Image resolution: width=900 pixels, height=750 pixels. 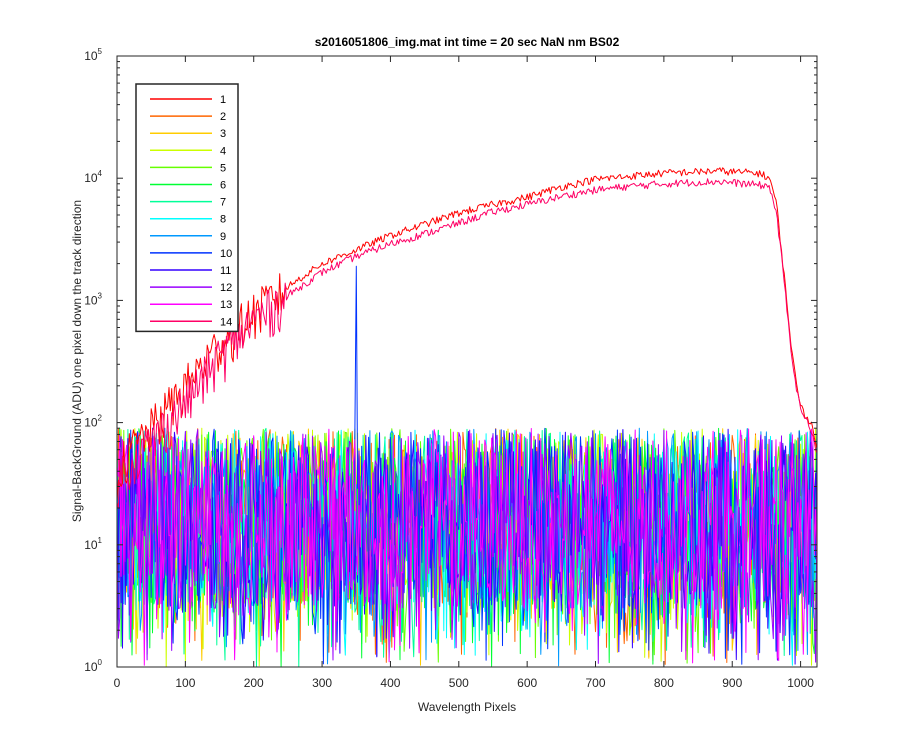 What do you see at coordinates (223, 168) in the screenshot?
I see `legend-label-5: 5` at bounding box center [223, 168].